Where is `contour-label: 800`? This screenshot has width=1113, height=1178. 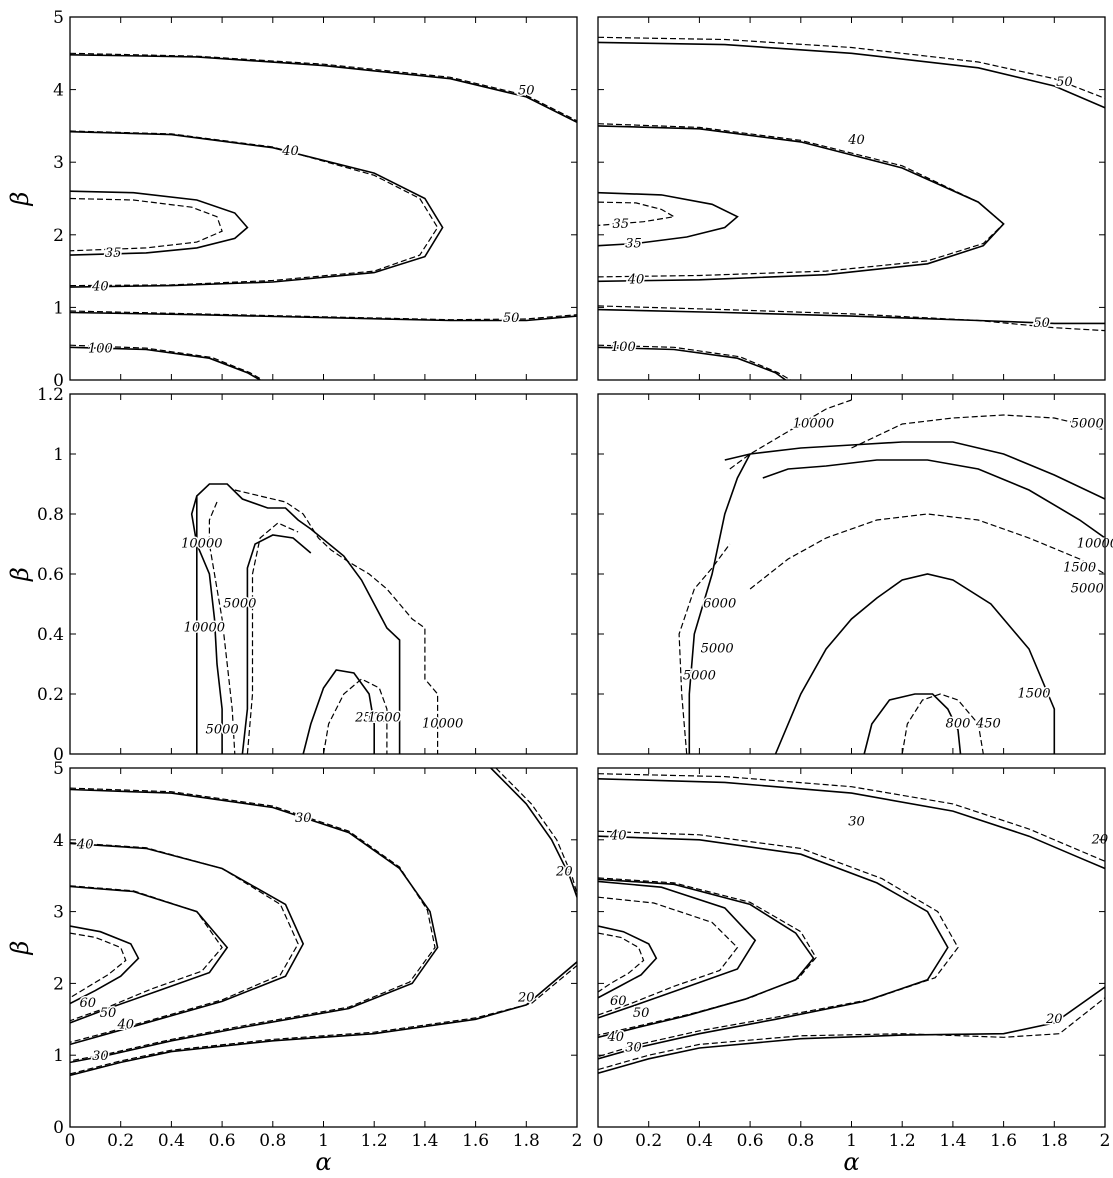 contour-label: 800 is located at coordinates (958, 724).